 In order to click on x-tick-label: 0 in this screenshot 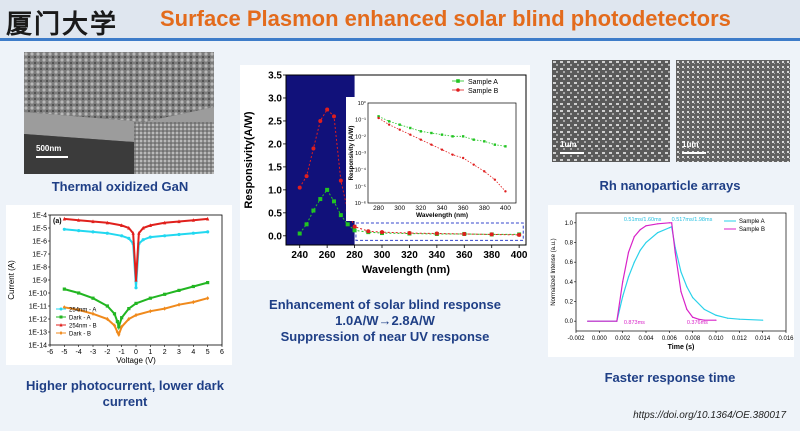, I will do `click(136, 352)`.